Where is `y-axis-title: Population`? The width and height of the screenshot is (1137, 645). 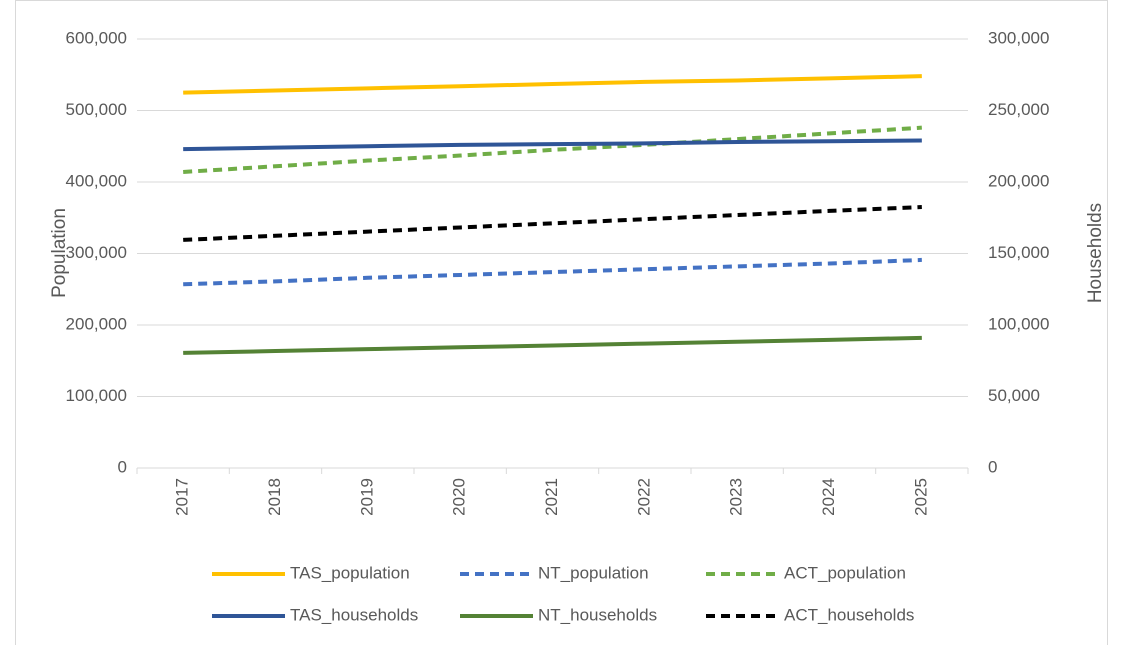
y-axis-title: Population is located at coordinates (59, 253).